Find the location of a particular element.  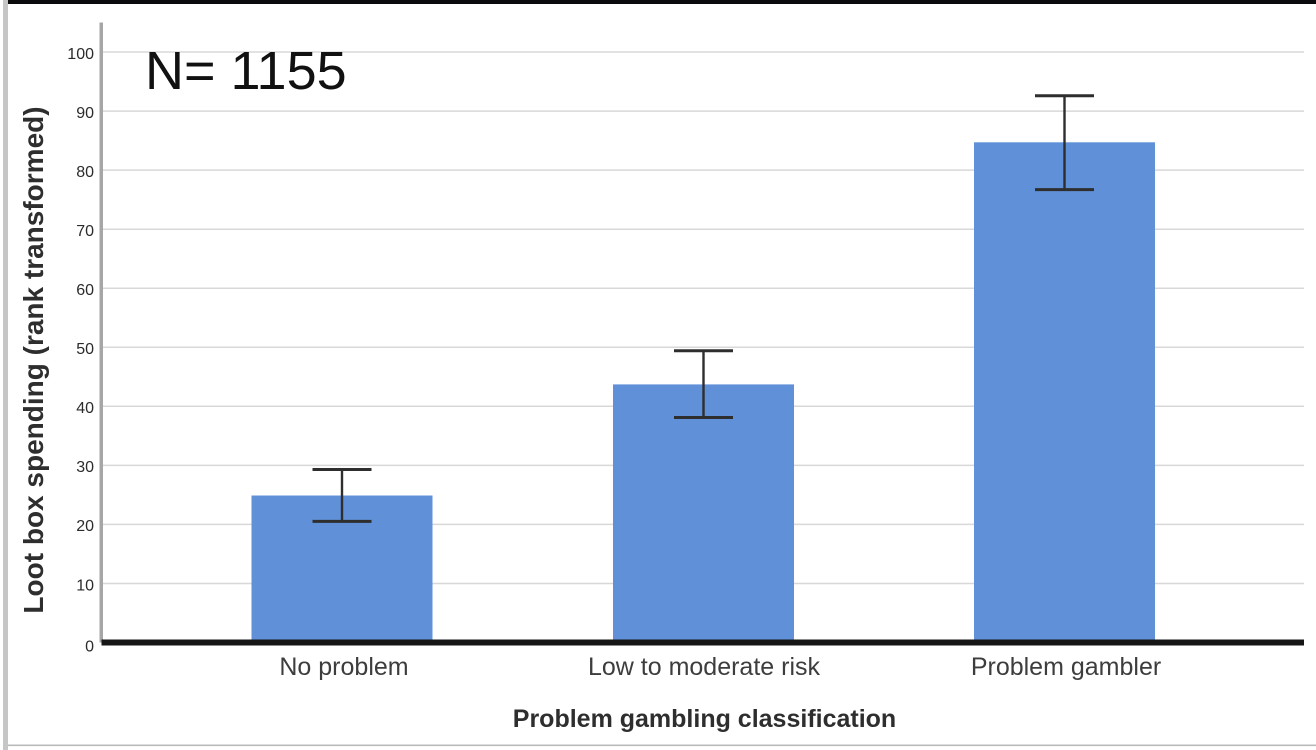

svg-text: Problem gambler is located at coordinates (1066, 667).